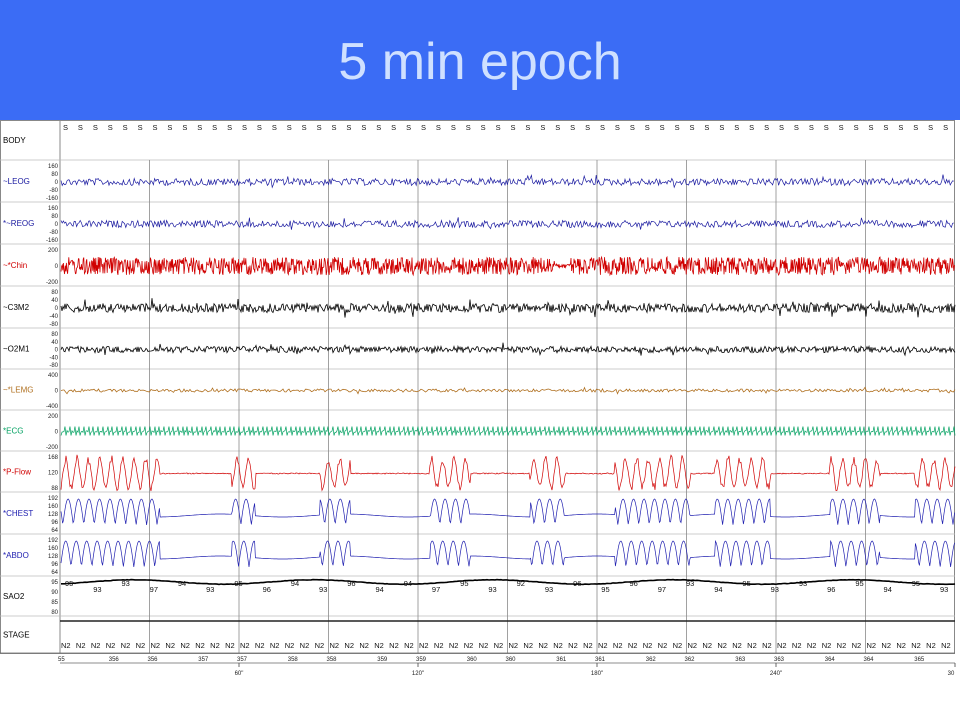 Image resolution: width=960 pixels, height=720 pixels. What do you see at coordinates (472, 660) in the screenshot?
I see `epoch-number-label: 360` at bounding box center [472, 660].